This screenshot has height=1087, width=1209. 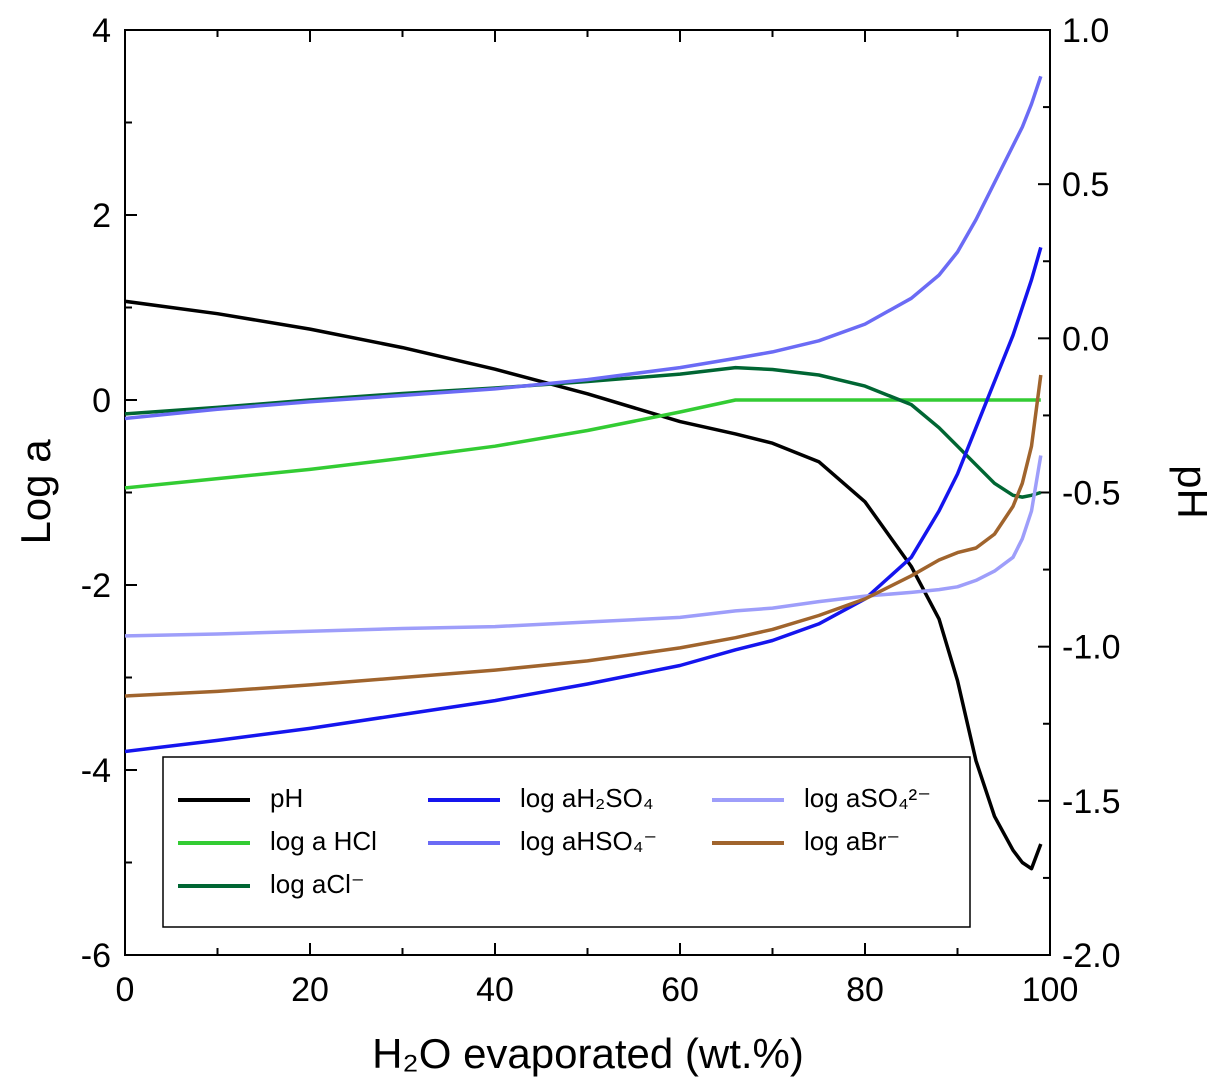 What do you see at coordinates (1091, 802) in the screenshot?
I see `y2-tick-label: -1.5` at bounding box center [1091, 802].